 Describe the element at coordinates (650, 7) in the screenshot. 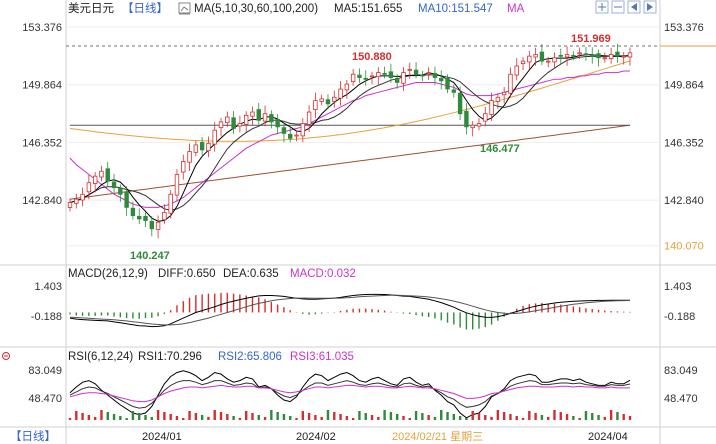

I see `scroll-right-icon` at that location.